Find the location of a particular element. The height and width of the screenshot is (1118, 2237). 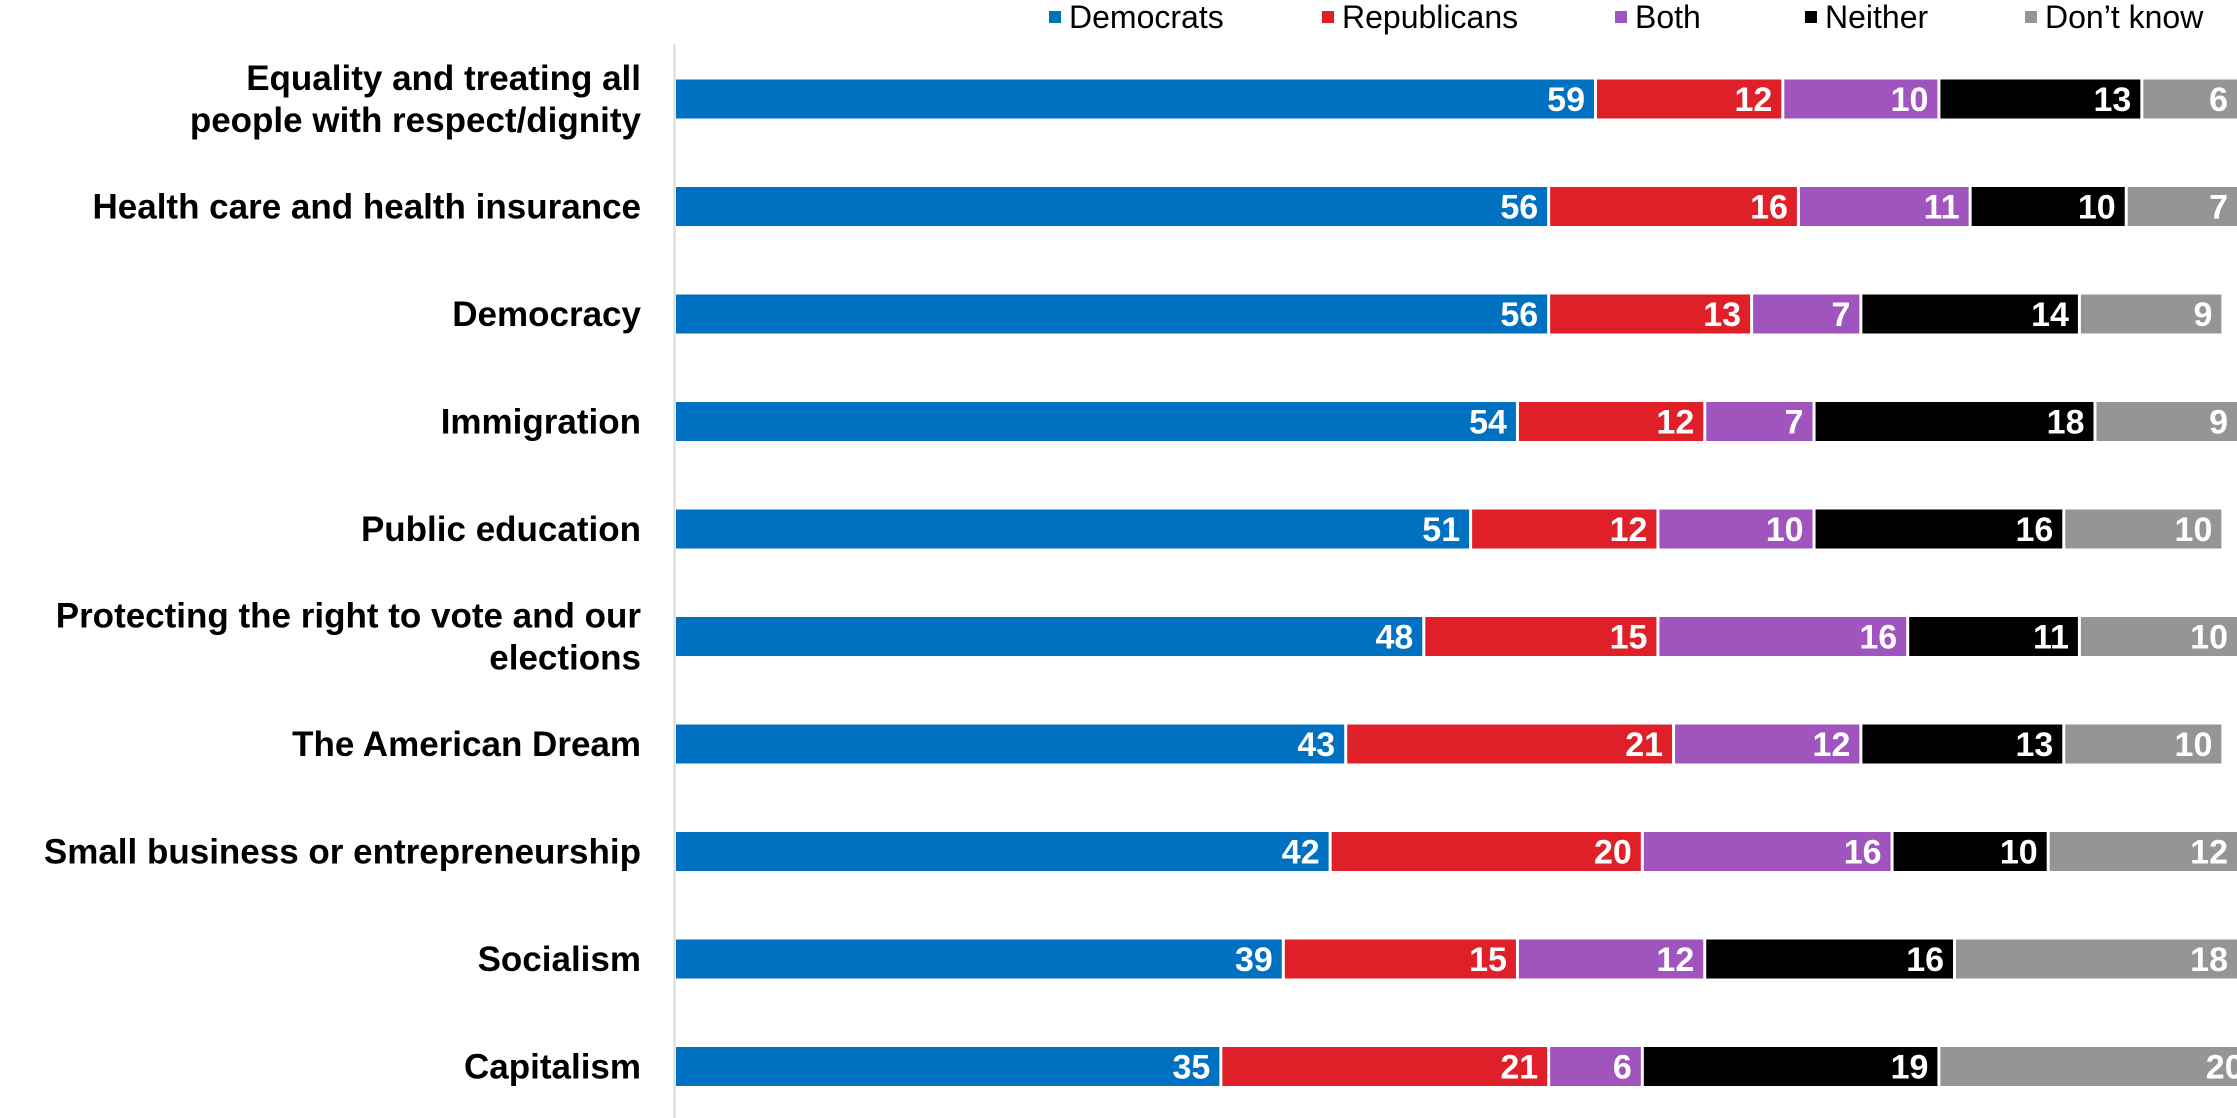

legend-label-both: Both is located at coordinates (1668, 17).